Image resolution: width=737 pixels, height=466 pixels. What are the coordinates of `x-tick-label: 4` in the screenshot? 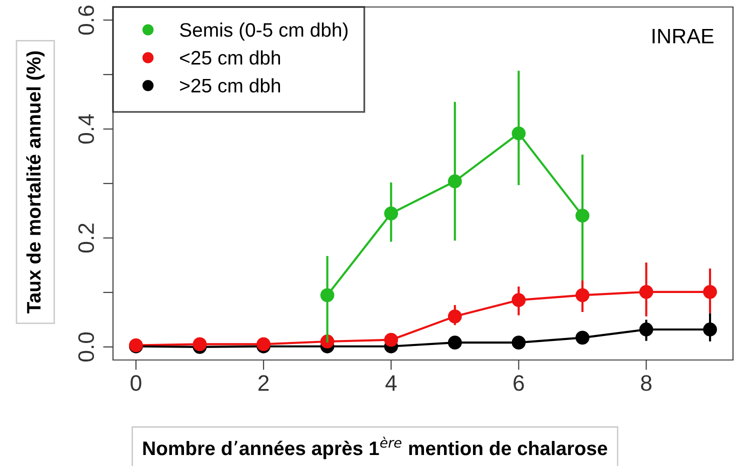 It's located at (391, 383).